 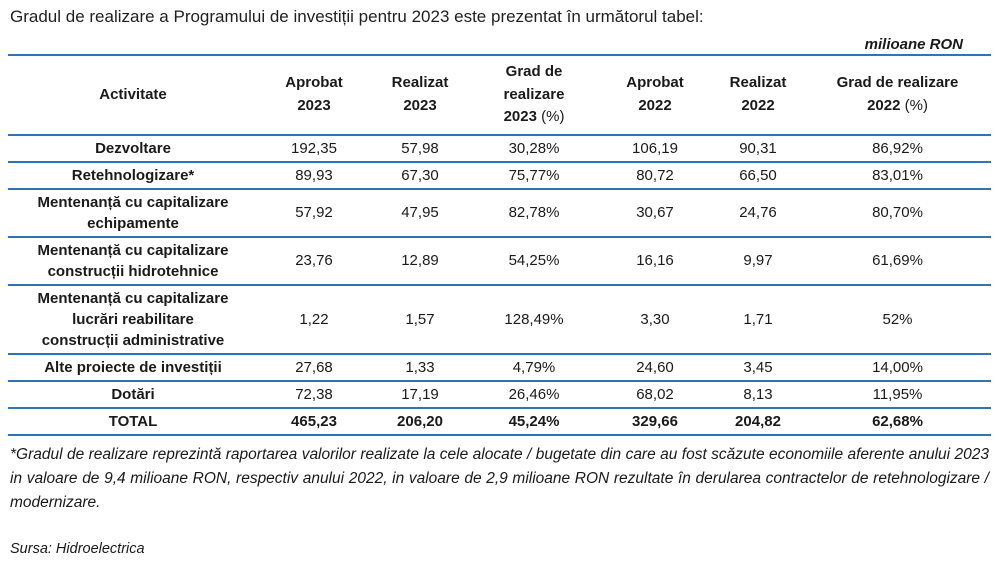 I want to click on cell-grade-2022: 83,01%, so click(x=897, y=175).